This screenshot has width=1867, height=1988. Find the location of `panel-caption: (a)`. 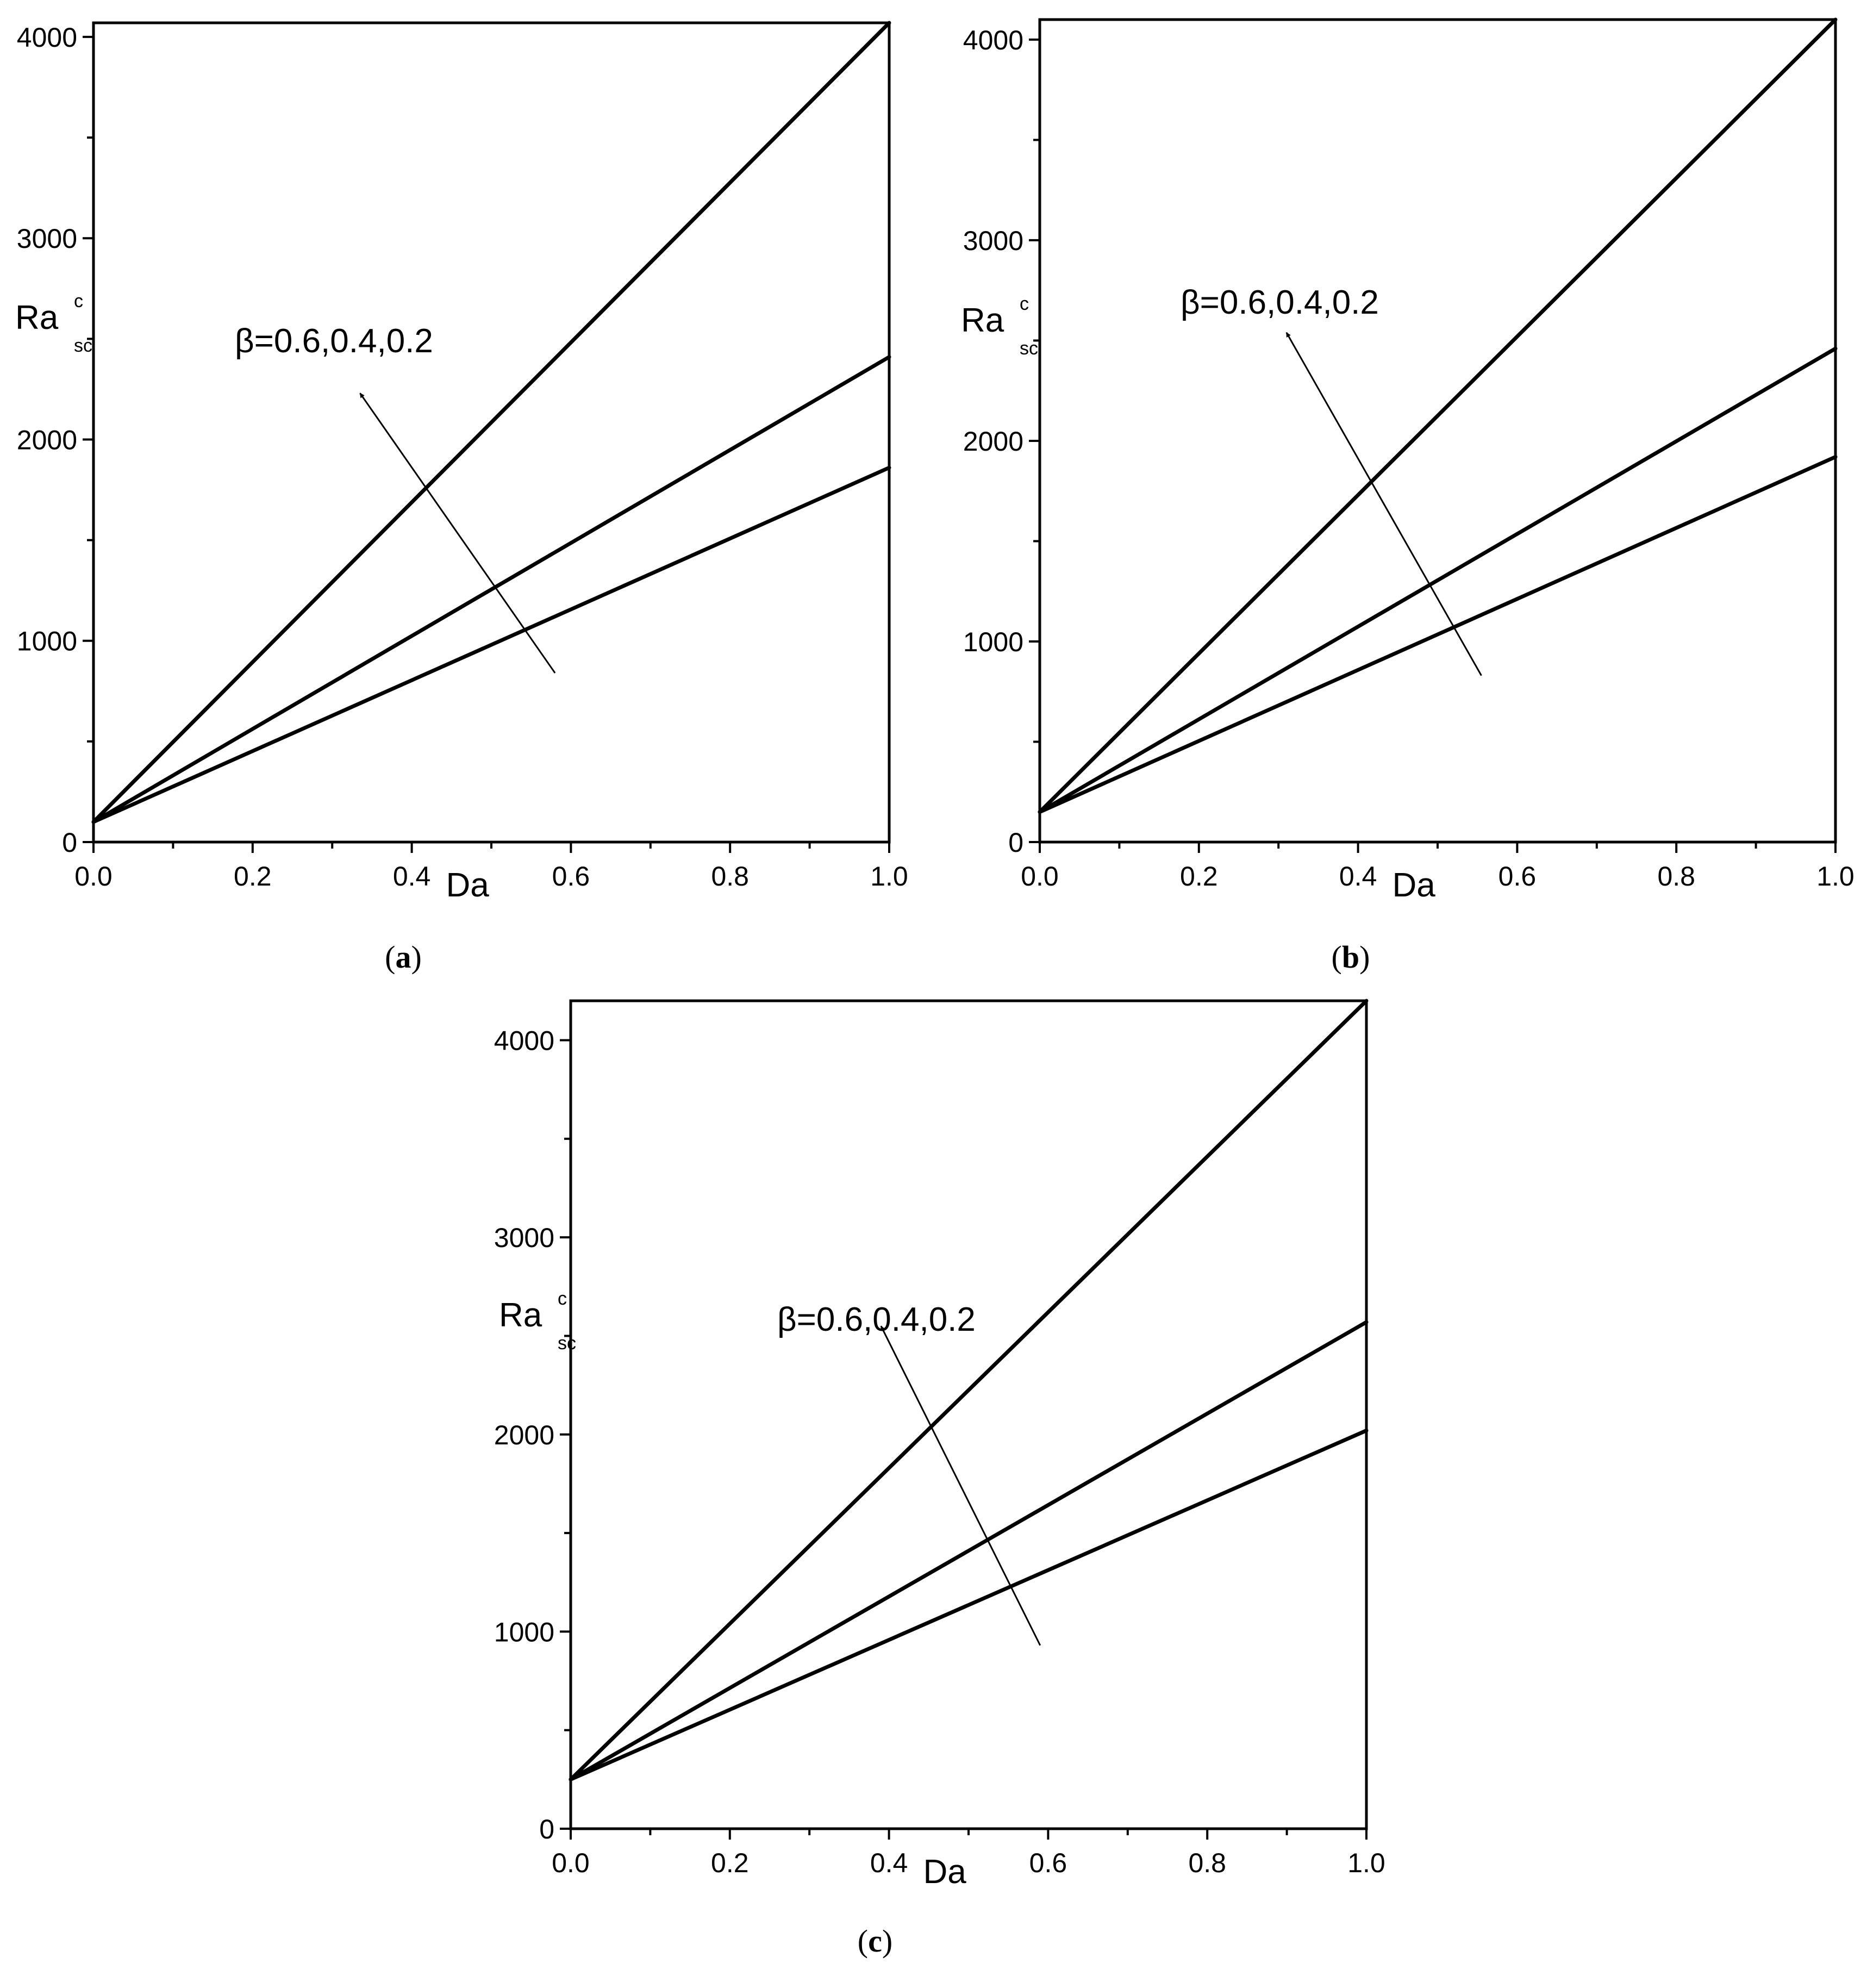

panel-caption: (a) is located at coordinates (403, 957).